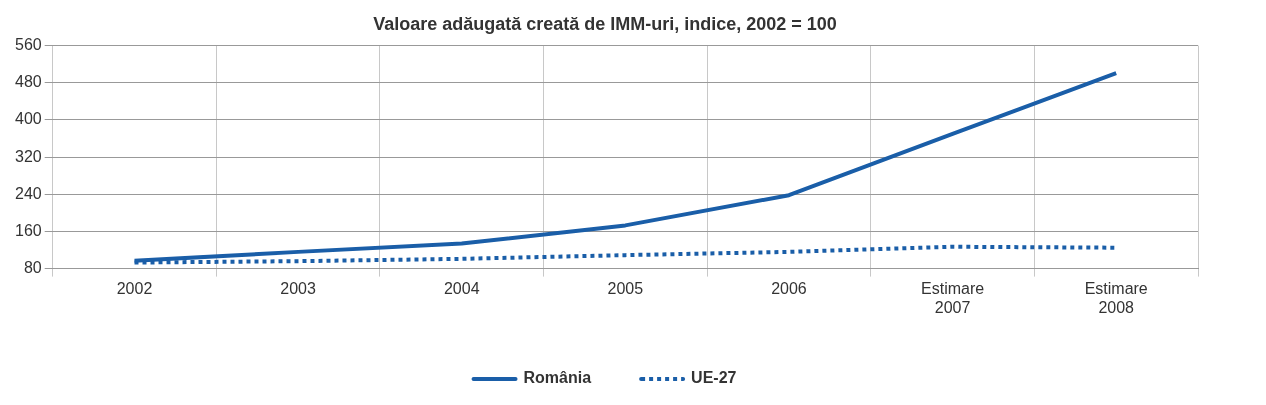  Describe the element at coordinates (28, 45) in the screenshot. I see `y-tick-label: 560` at that location.